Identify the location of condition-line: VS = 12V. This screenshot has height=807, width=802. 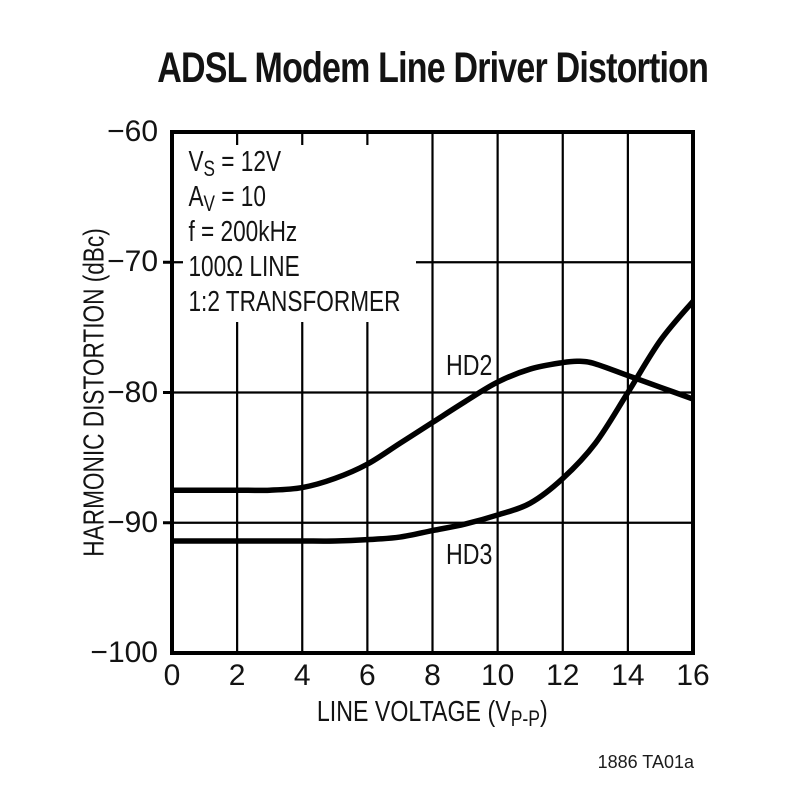
(235, 163).